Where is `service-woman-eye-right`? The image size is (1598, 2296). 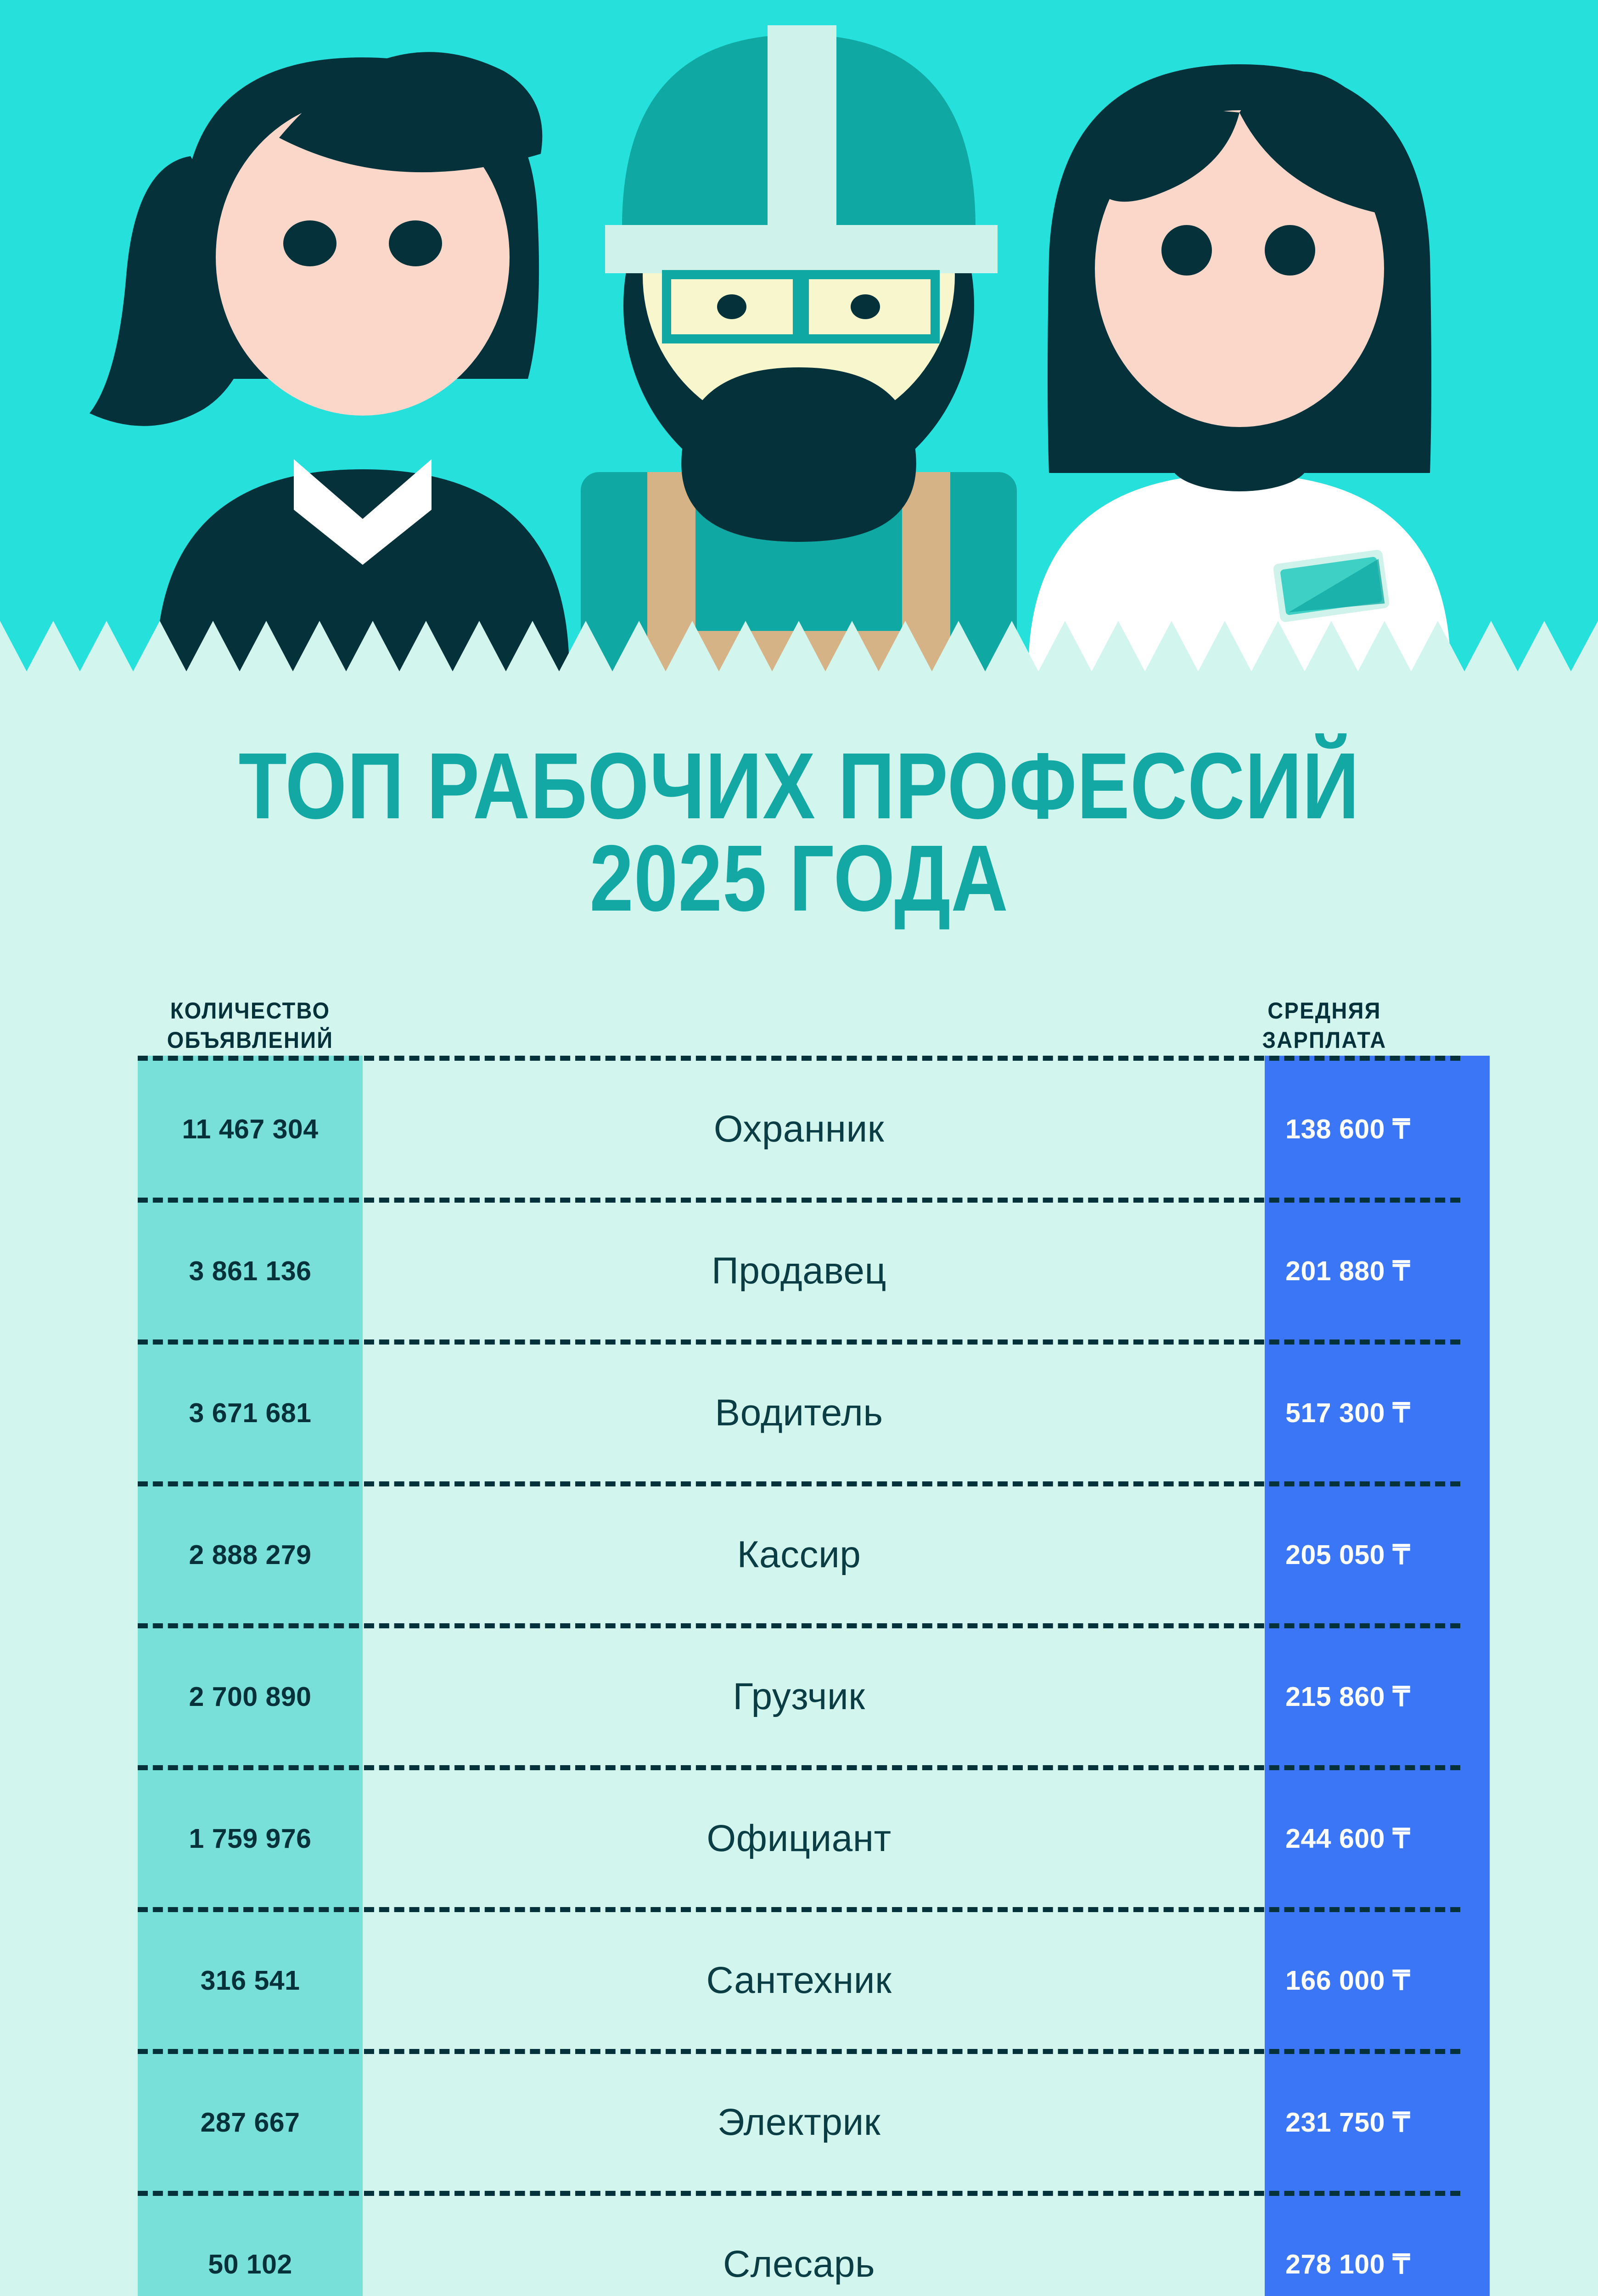 service-woman-eye-right is located at coordinates (1290, 251).